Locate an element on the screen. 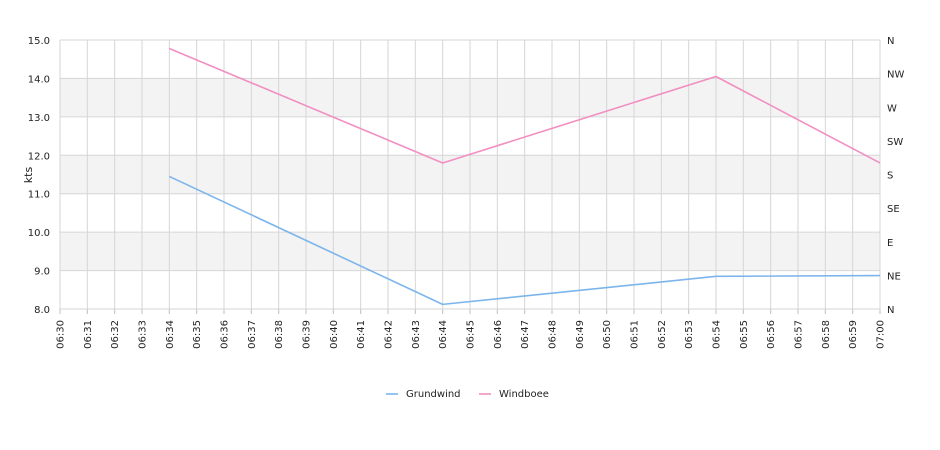 This screenshot has height=450, width=940. x-tick-label: 06:52 is located at coordinates (662, 334).